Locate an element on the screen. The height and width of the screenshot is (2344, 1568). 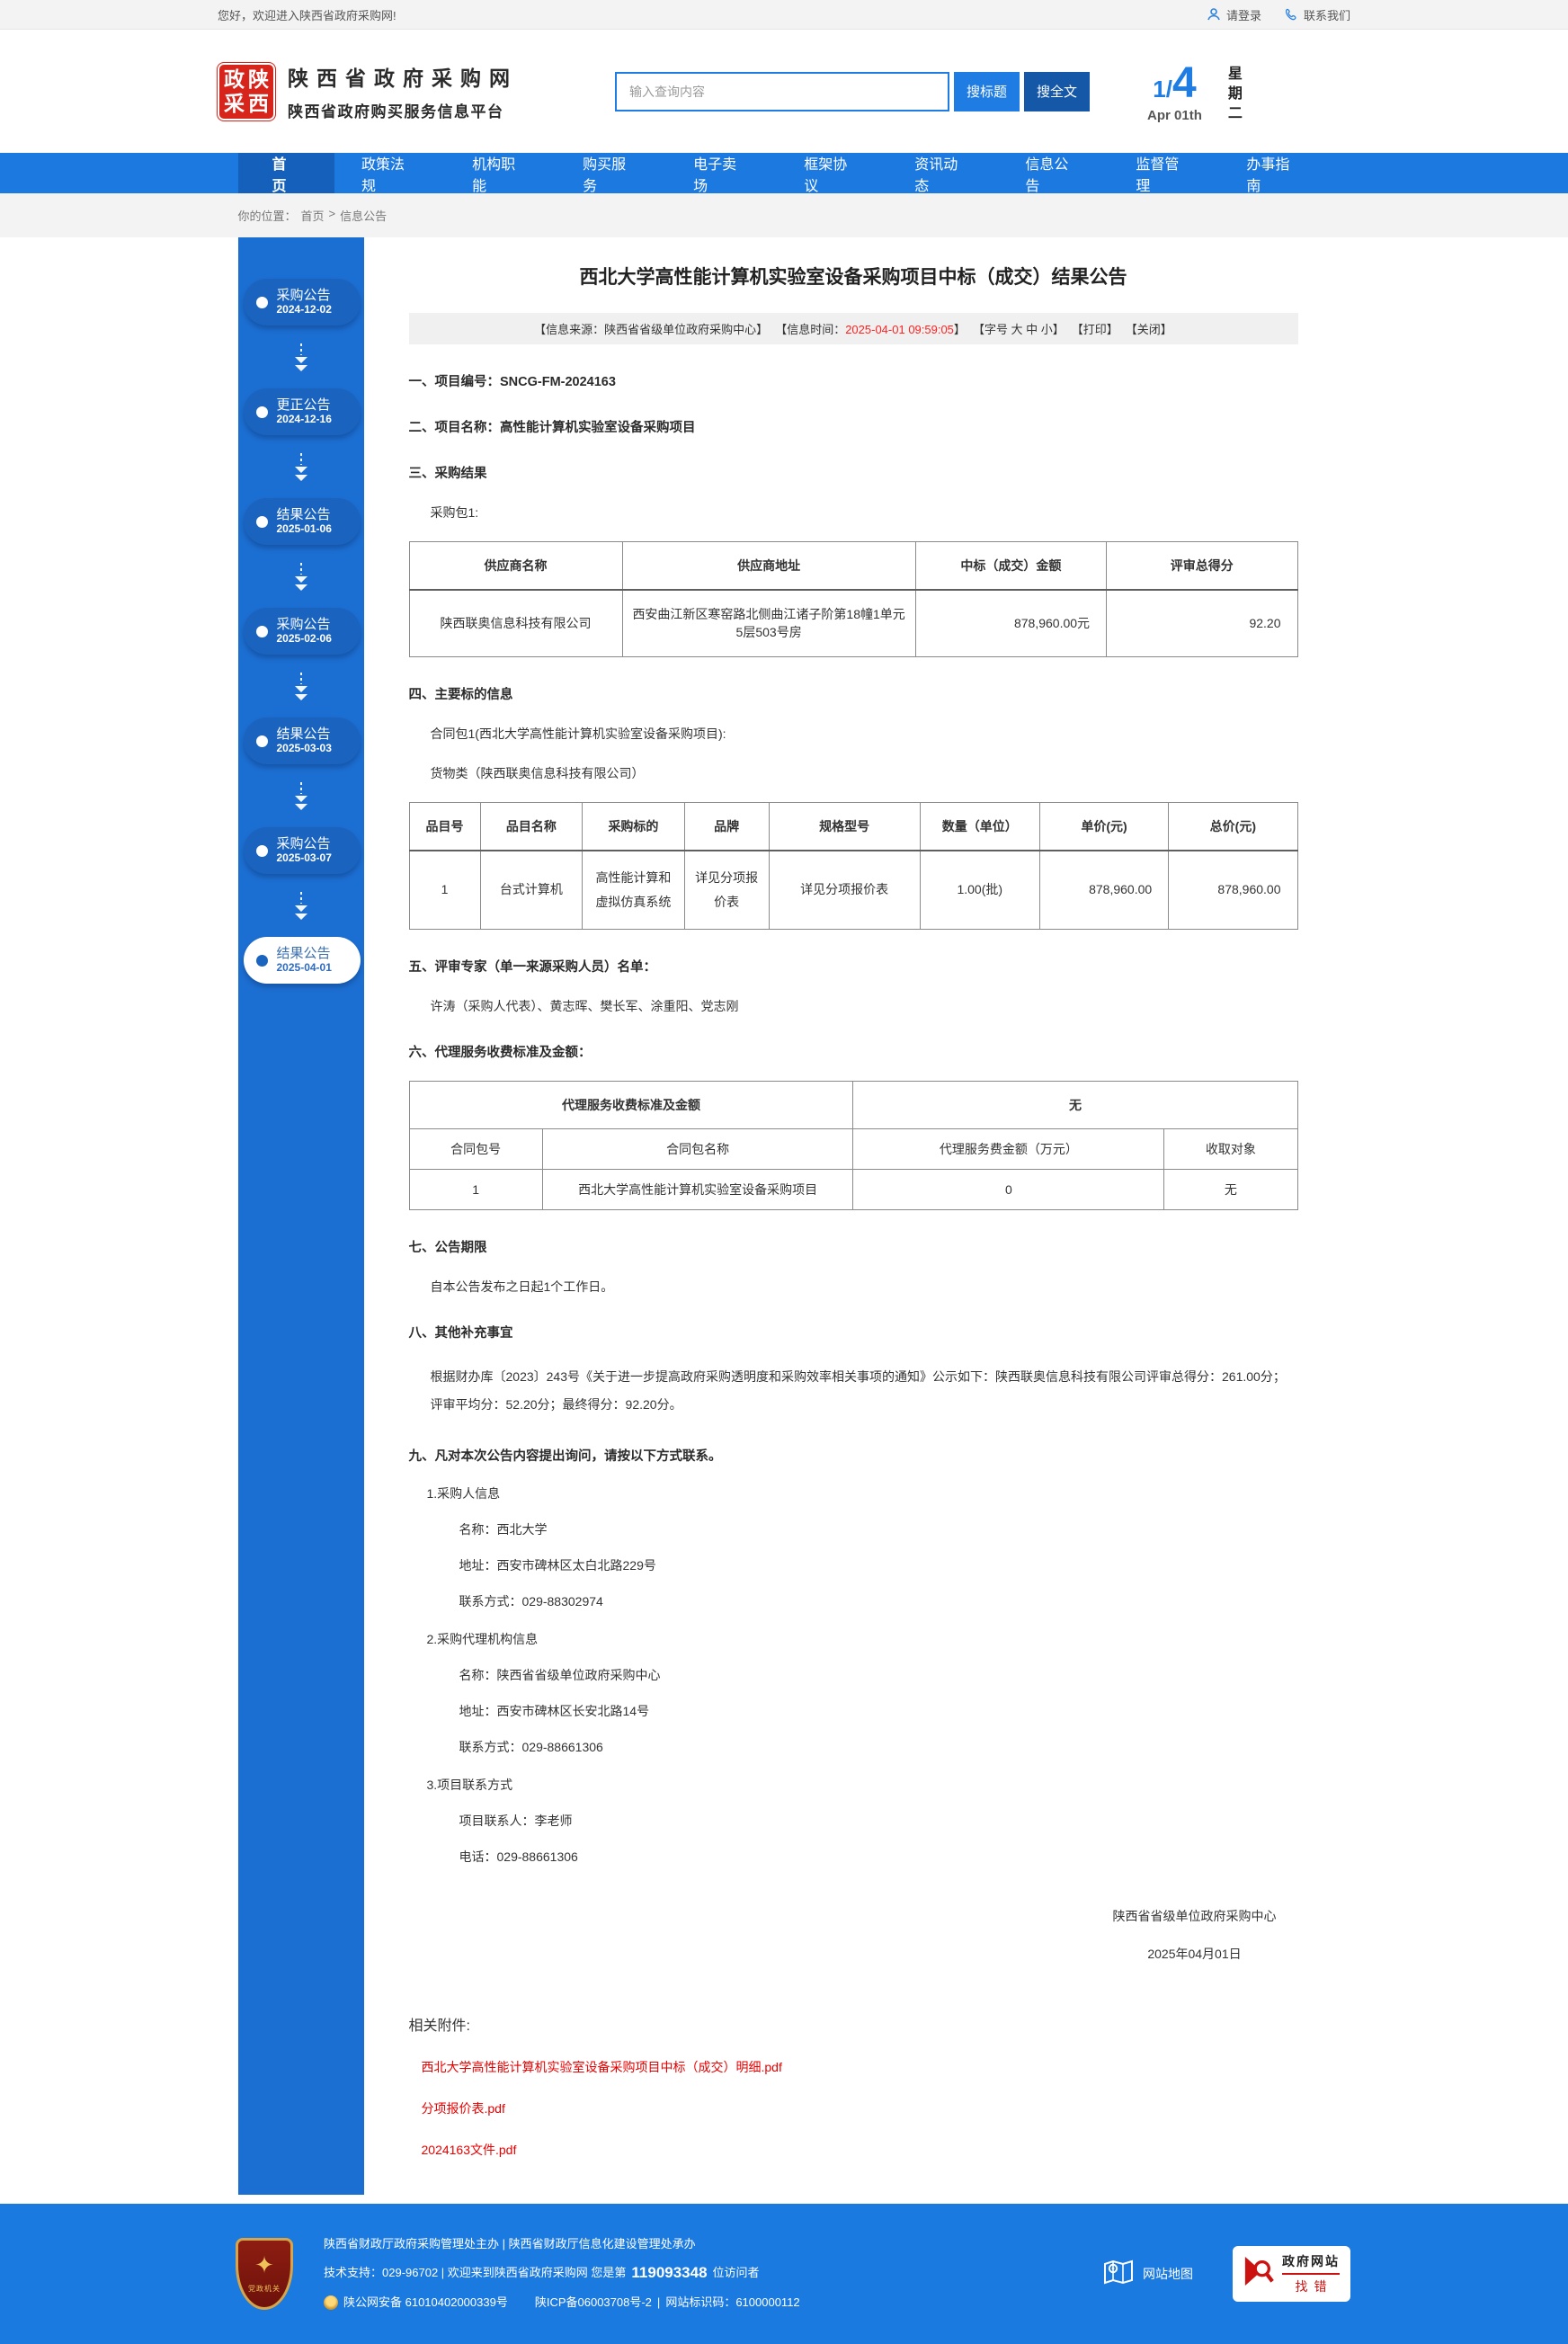
announcement-type: 更正公告 is located at coordinates (303, 405).